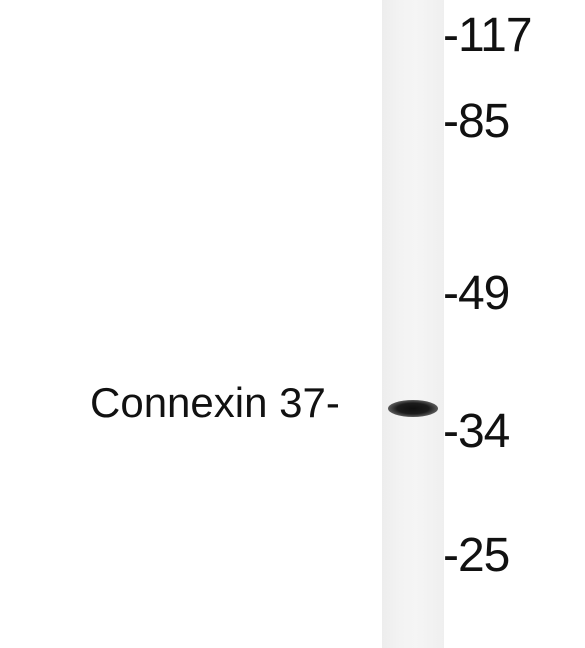 The height and width of the screenshot is (648, 585). I want to click on marker-25: -25, so click(476, 555).